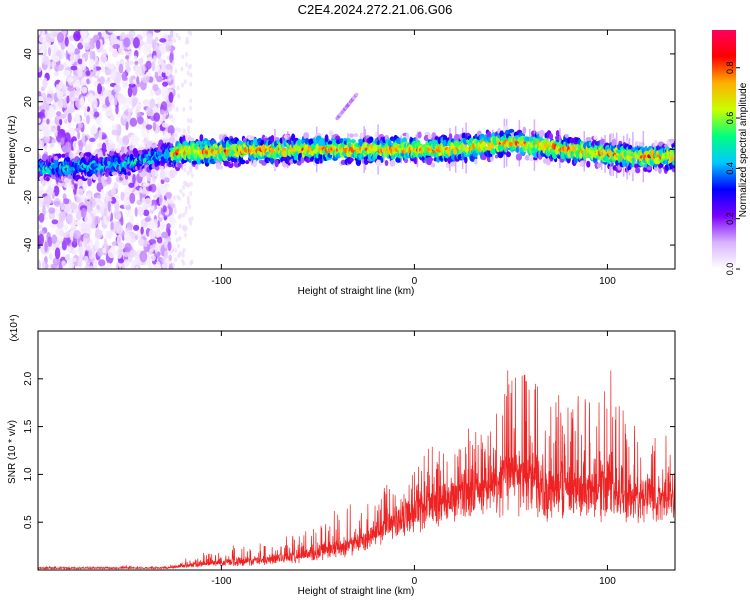 The image size is (750, 600). I want to click on spectrogram-y-tick-label: 40, so click(28, 54).